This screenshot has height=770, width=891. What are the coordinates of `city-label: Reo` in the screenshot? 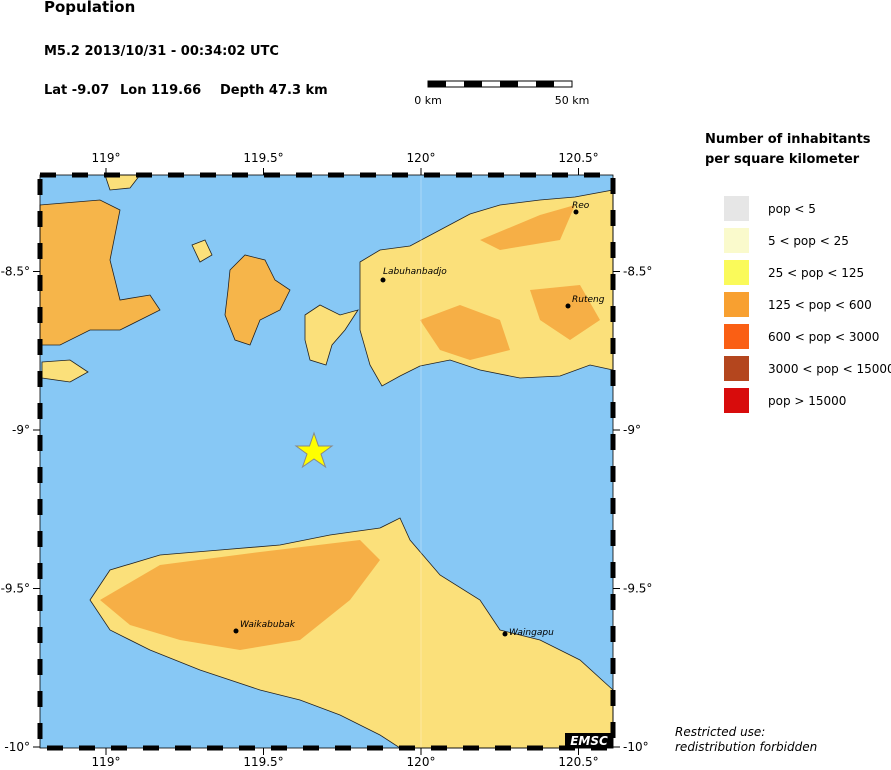 It's located at (581, 206).